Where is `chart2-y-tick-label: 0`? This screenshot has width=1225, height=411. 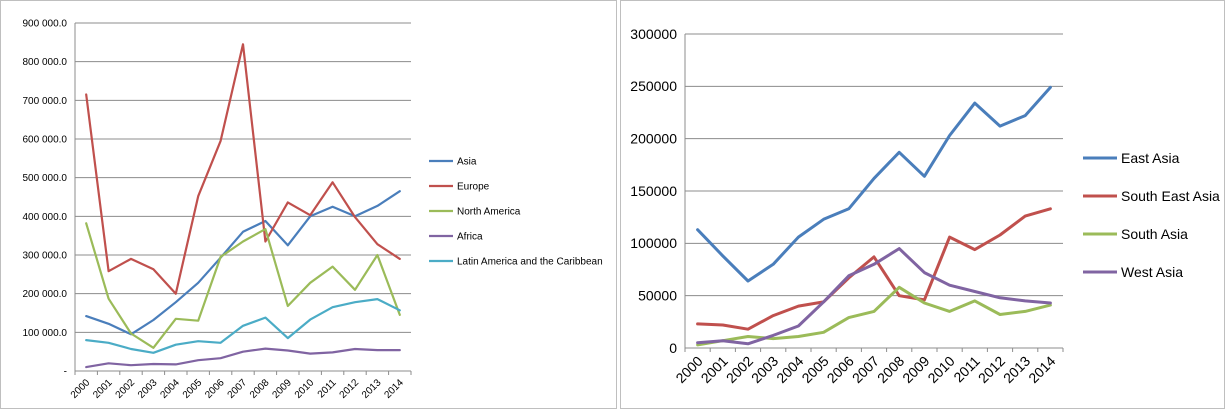 chart2-y-tick-label: 0 is located at coordinates (673, 348).